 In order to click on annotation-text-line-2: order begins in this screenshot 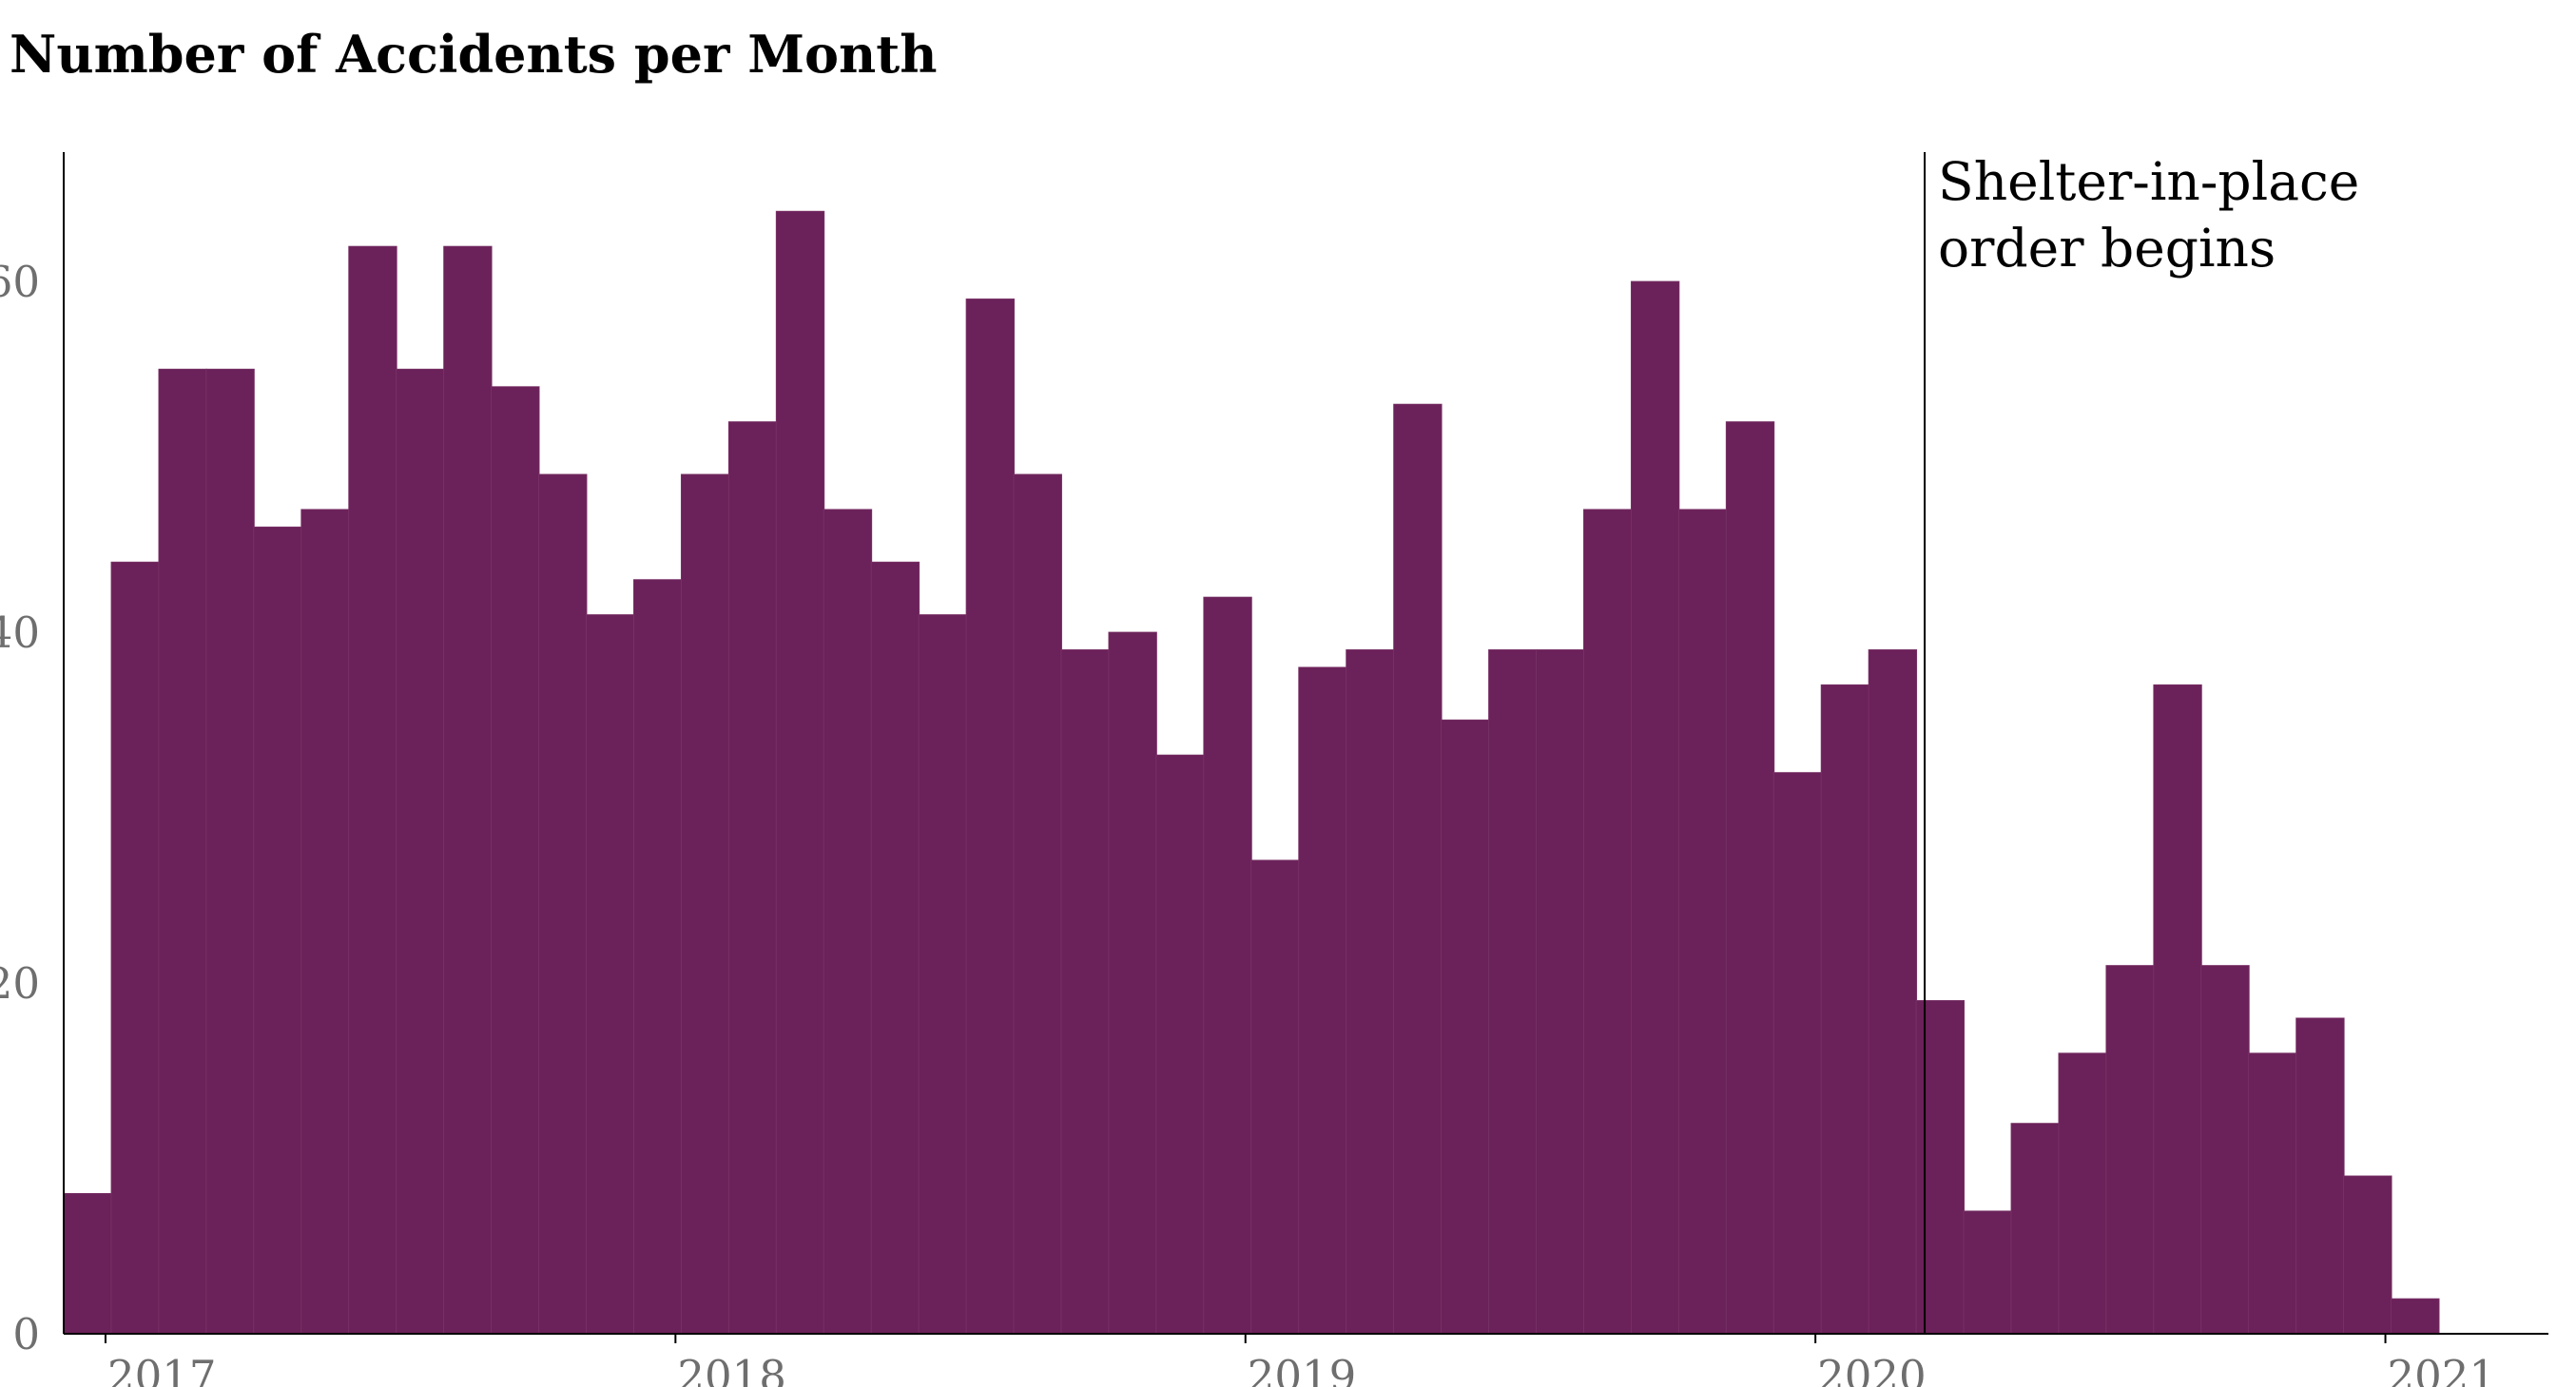, I will do `click(2107, 248)`.